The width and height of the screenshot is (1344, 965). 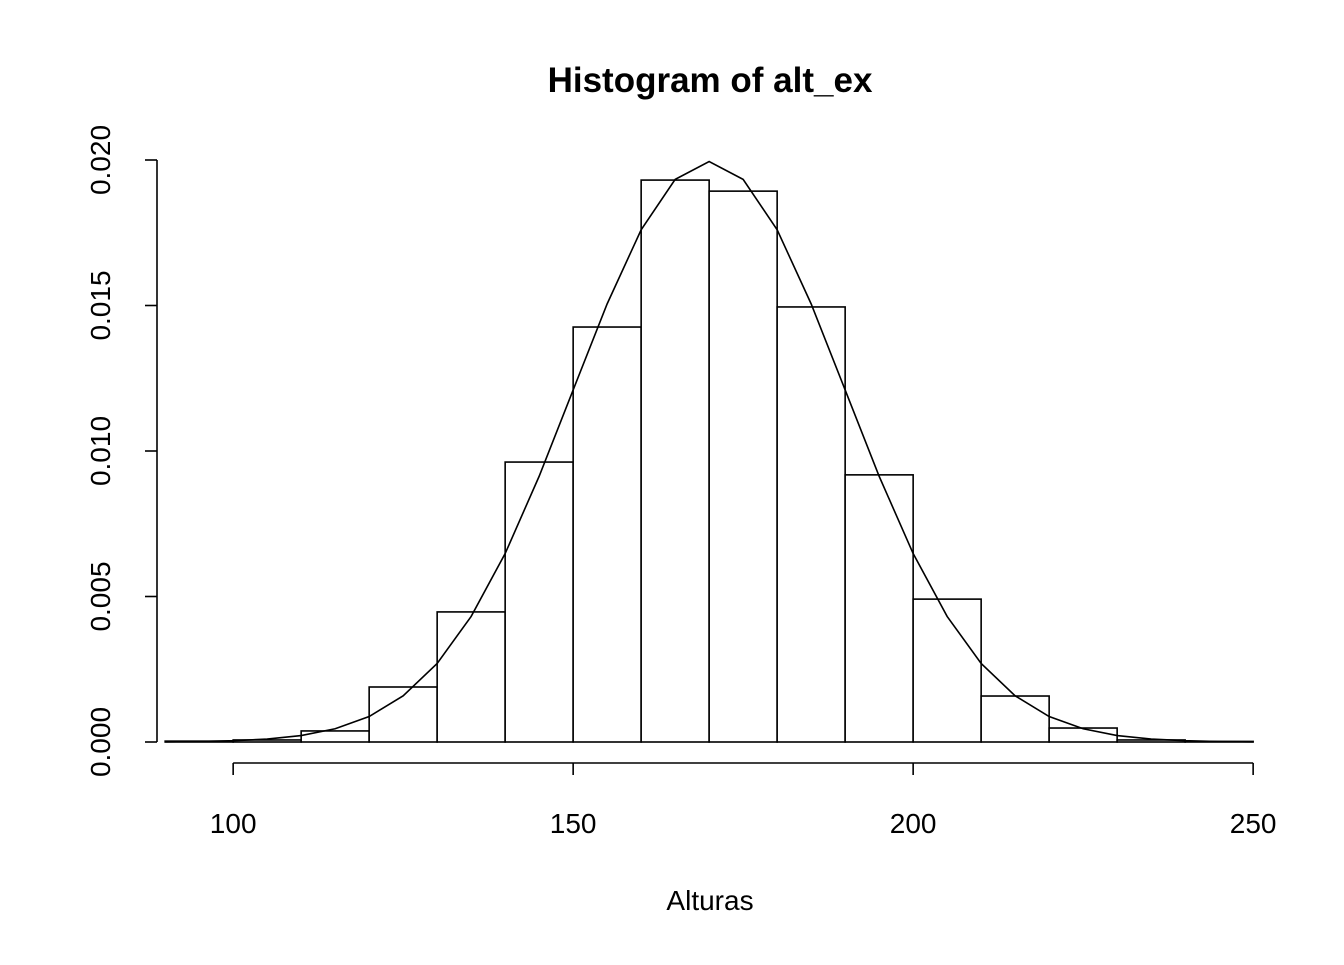 What do you see at coordinates (709, 900) in the screenshot?
I see `x-axis-label: Alturas` at bounding box center [709, 900].